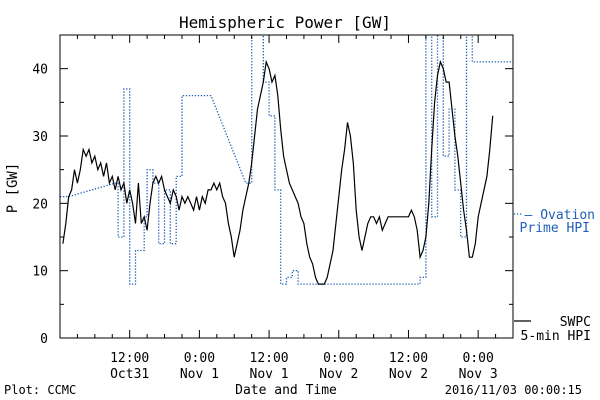 This screenshot has height=400, width=600. Describe the element at coordinates (575, 322) in the screenshot. I see `legend-swpc-line1: SWPC` at that location.